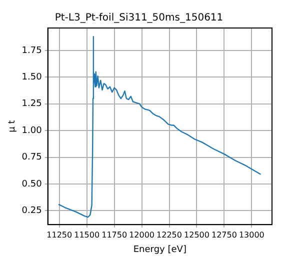 The width and height of the screenshot is (300, 260). Describe the element at coordinates (87, 235) in the screenshot. I see `x-tick-label: 11500` at that location.